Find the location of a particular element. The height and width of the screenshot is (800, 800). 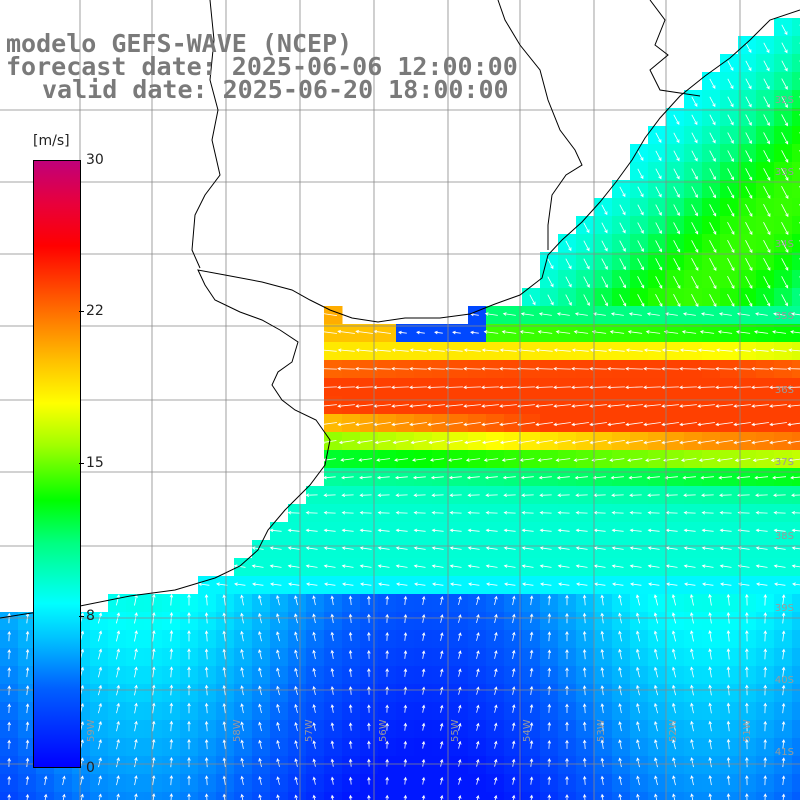

lat-label: 39S is located at coordinates (784, 608).